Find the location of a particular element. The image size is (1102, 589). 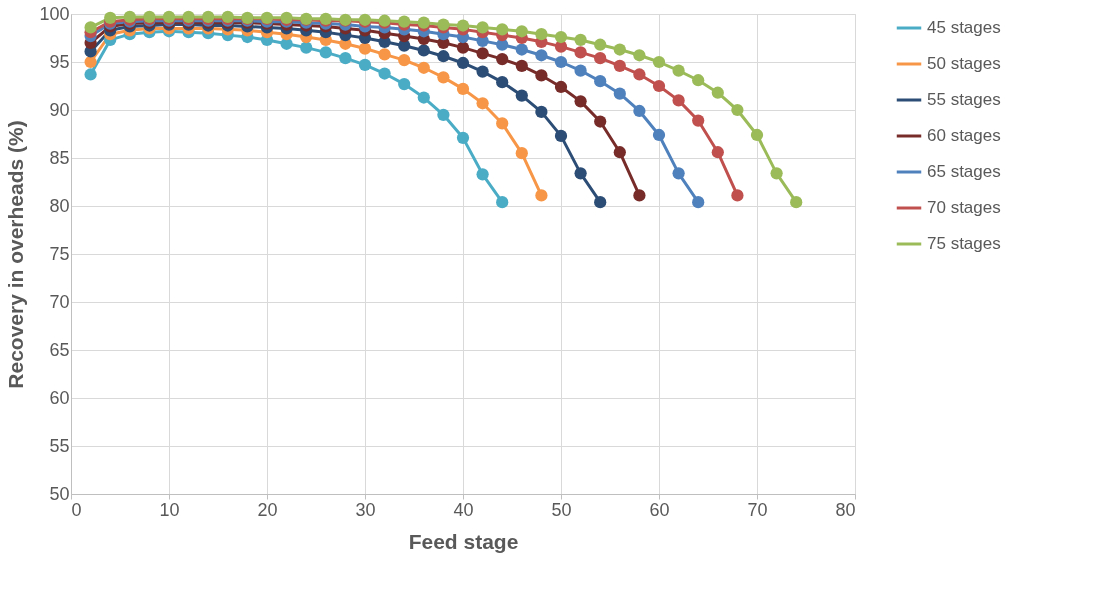

legend-label: 75 stages is located at coordinates (964, 243).